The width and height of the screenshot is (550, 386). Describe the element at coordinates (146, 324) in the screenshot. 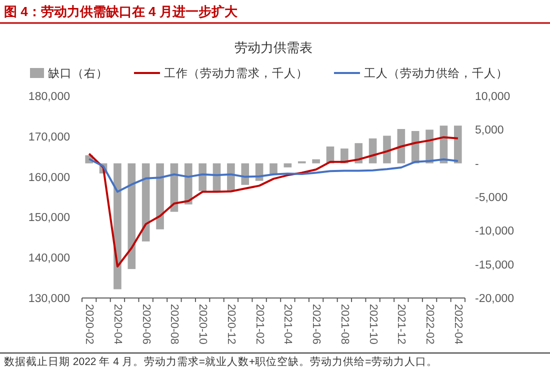

I see `x-tick-label: 2020-06` at that location.